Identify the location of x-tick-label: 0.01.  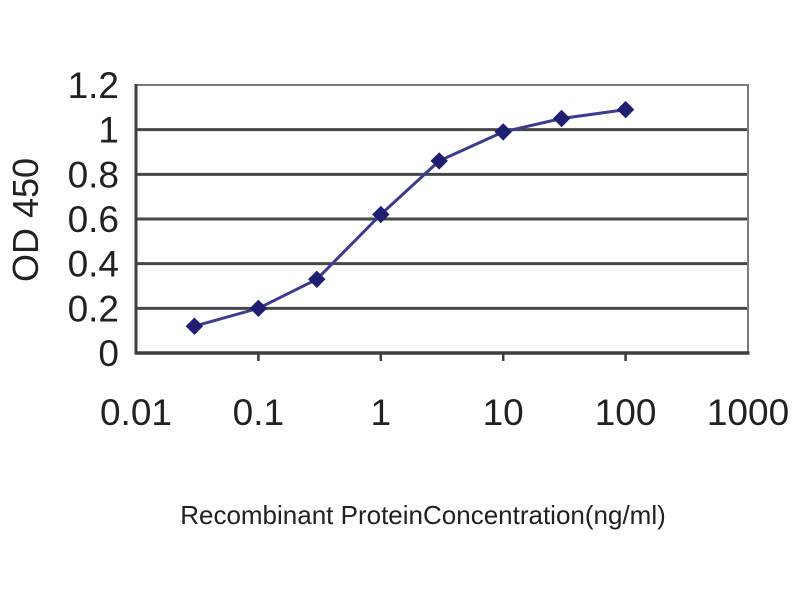
(136, 412).